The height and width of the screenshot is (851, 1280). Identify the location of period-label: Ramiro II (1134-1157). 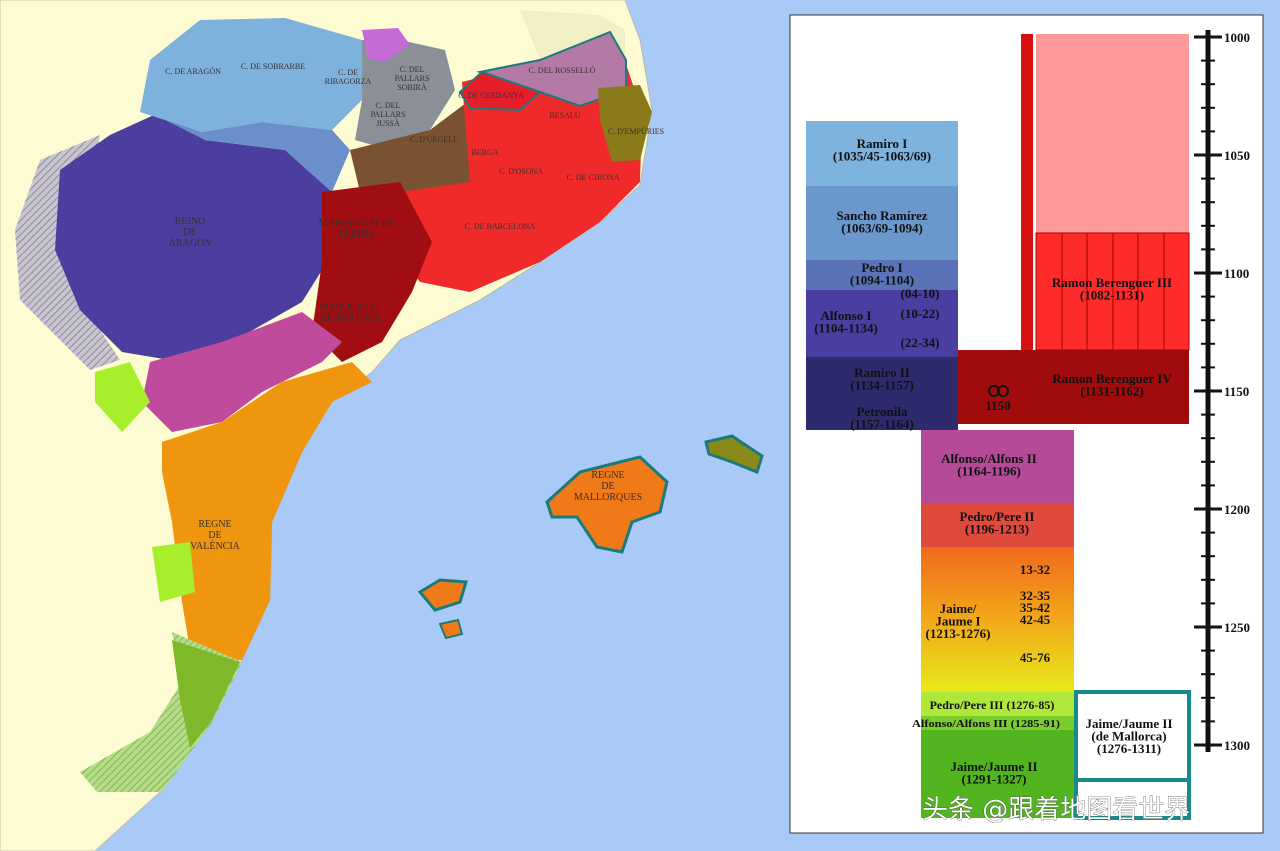
(882, 379).